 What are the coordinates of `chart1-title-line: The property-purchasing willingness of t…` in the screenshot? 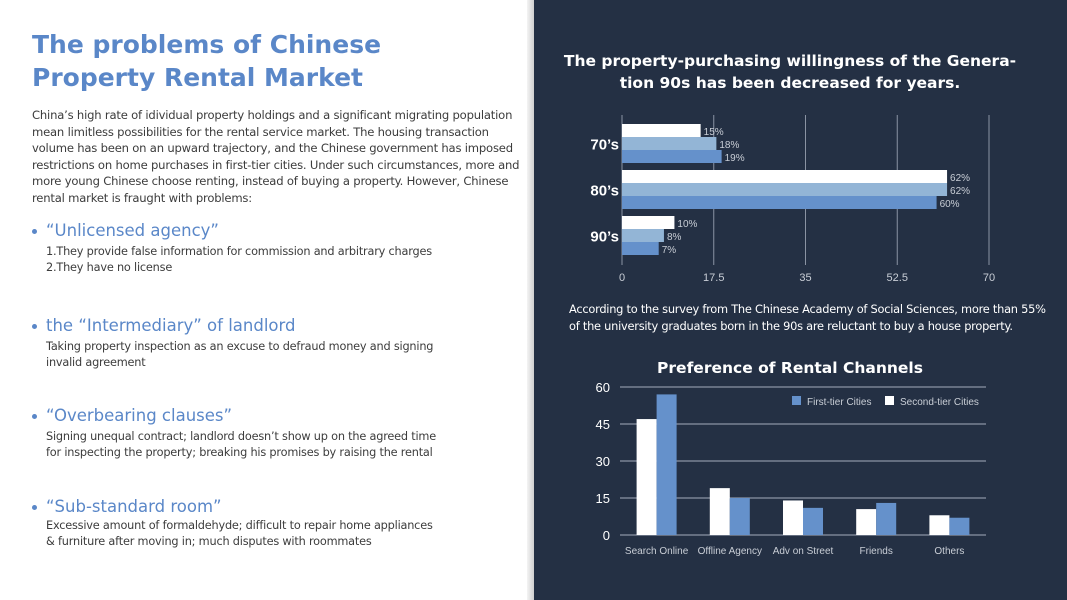 It's located at (790, 61).